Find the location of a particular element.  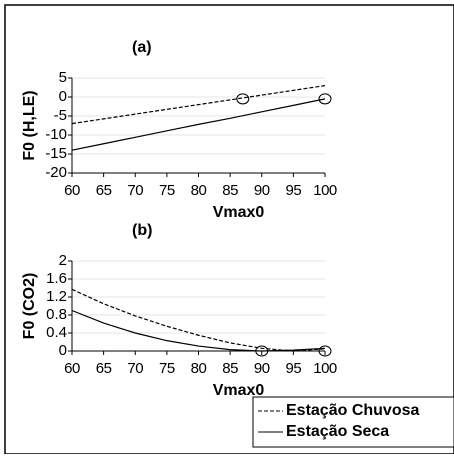

y-tick-label: -10 is located at coordinates (56, 134).